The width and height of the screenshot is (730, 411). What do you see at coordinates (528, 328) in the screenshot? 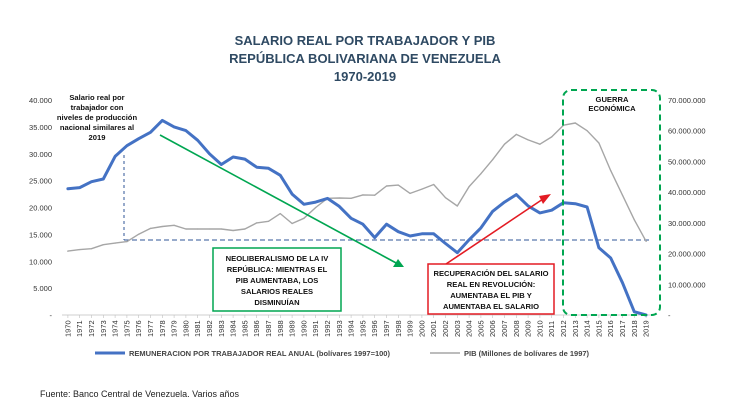
I see `x-tick-label: 2009` at bounding box center [528, 328].